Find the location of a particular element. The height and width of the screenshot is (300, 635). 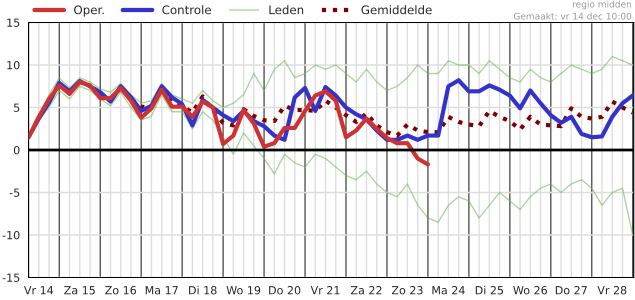

legend-label: Controle is located at coordinates (186, 9).